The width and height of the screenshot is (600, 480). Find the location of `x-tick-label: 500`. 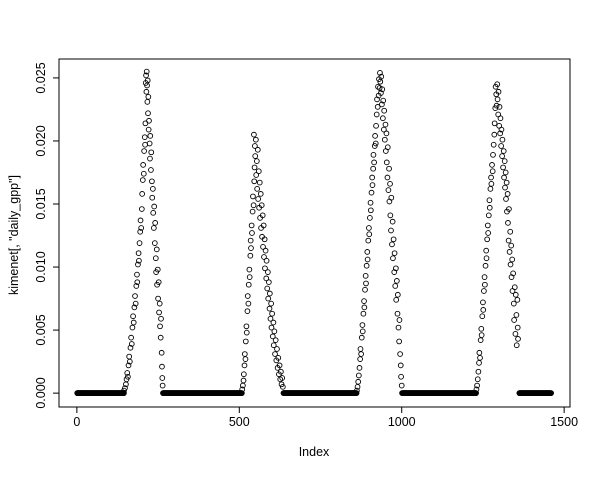

x-tick-label: 500 is located at coordinates (239, 422).